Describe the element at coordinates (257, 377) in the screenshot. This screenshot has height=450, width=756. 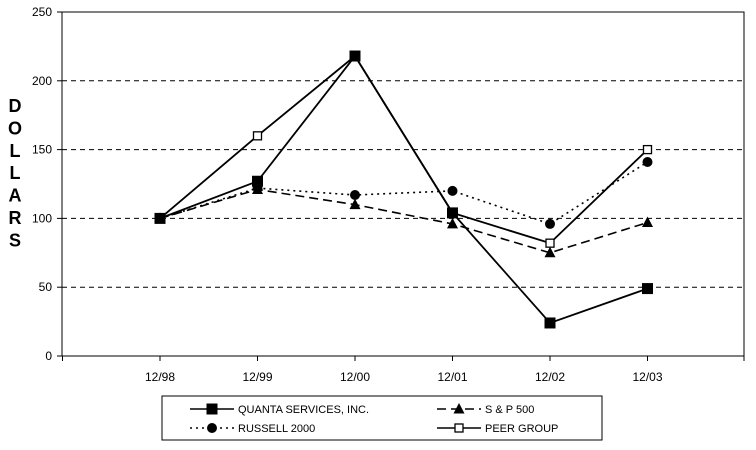
I see `x-tick-label: 12/99` at that location.